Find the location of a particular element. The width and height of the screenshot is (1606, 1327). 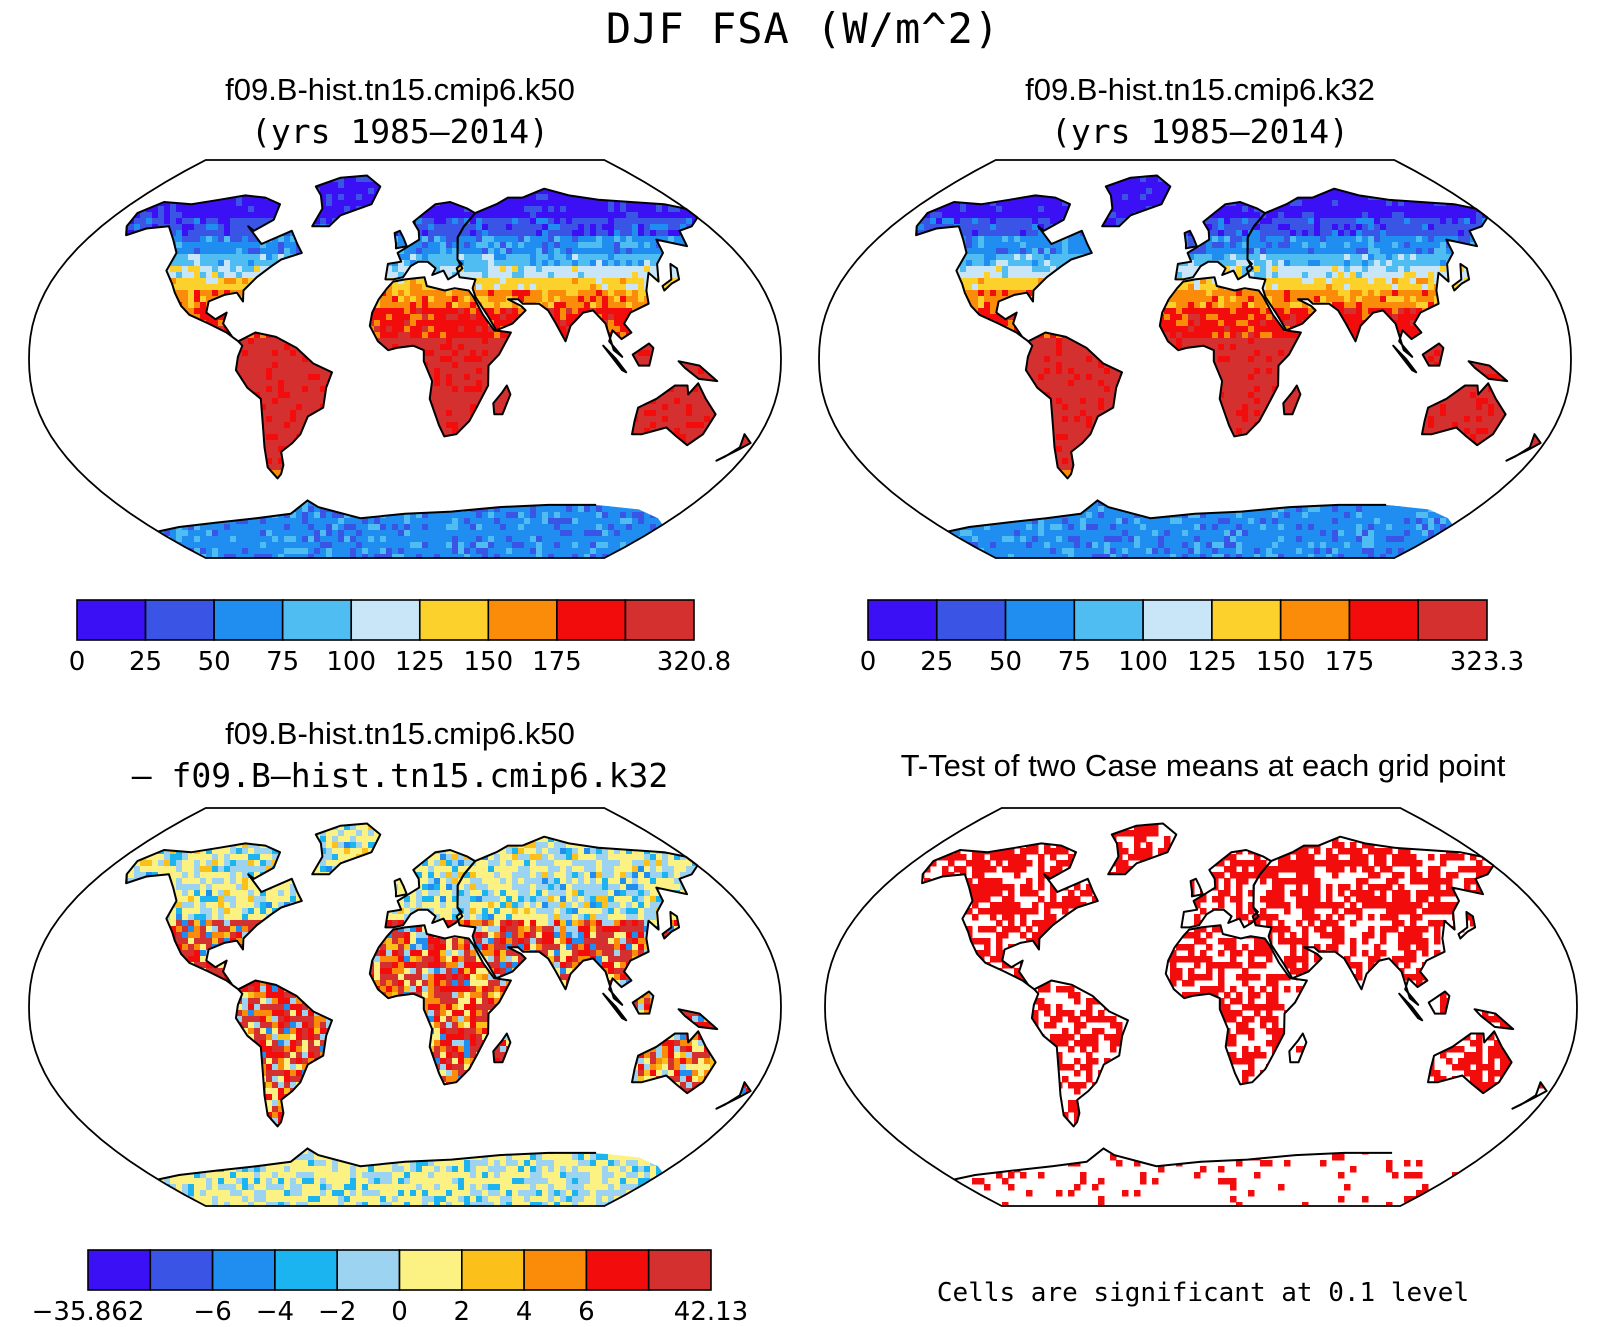

colorbar-tick-label: −2 is located at coordinates (337, 1312).